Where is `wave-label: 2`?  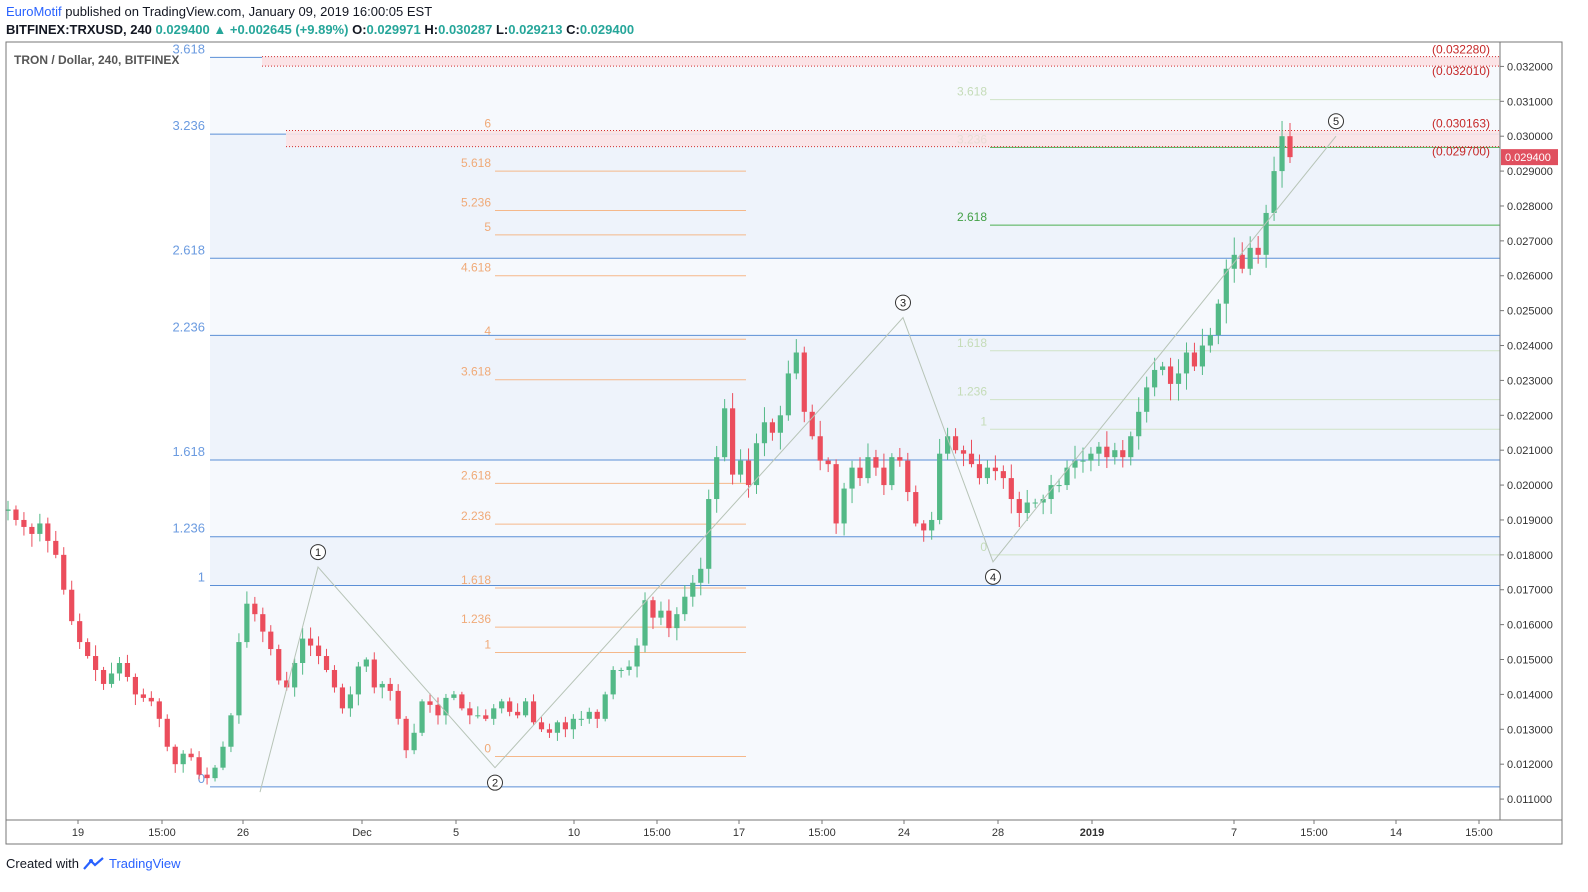 wave-label: 2 is located at coordinates (495, 784).